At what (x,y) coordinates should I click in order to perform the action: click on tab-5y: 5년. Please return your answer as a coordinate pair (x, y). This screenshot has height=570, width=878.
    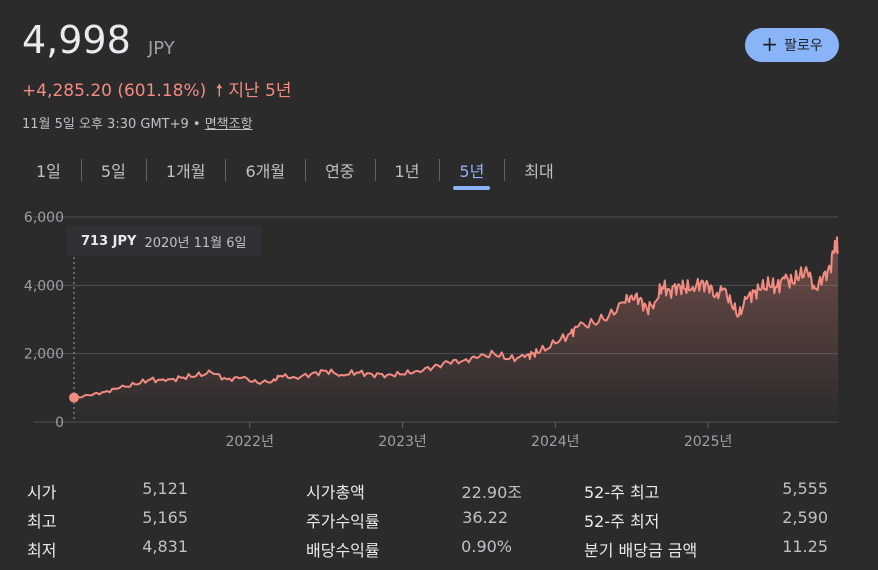
    Looking at the image, I should click on (471, 171).